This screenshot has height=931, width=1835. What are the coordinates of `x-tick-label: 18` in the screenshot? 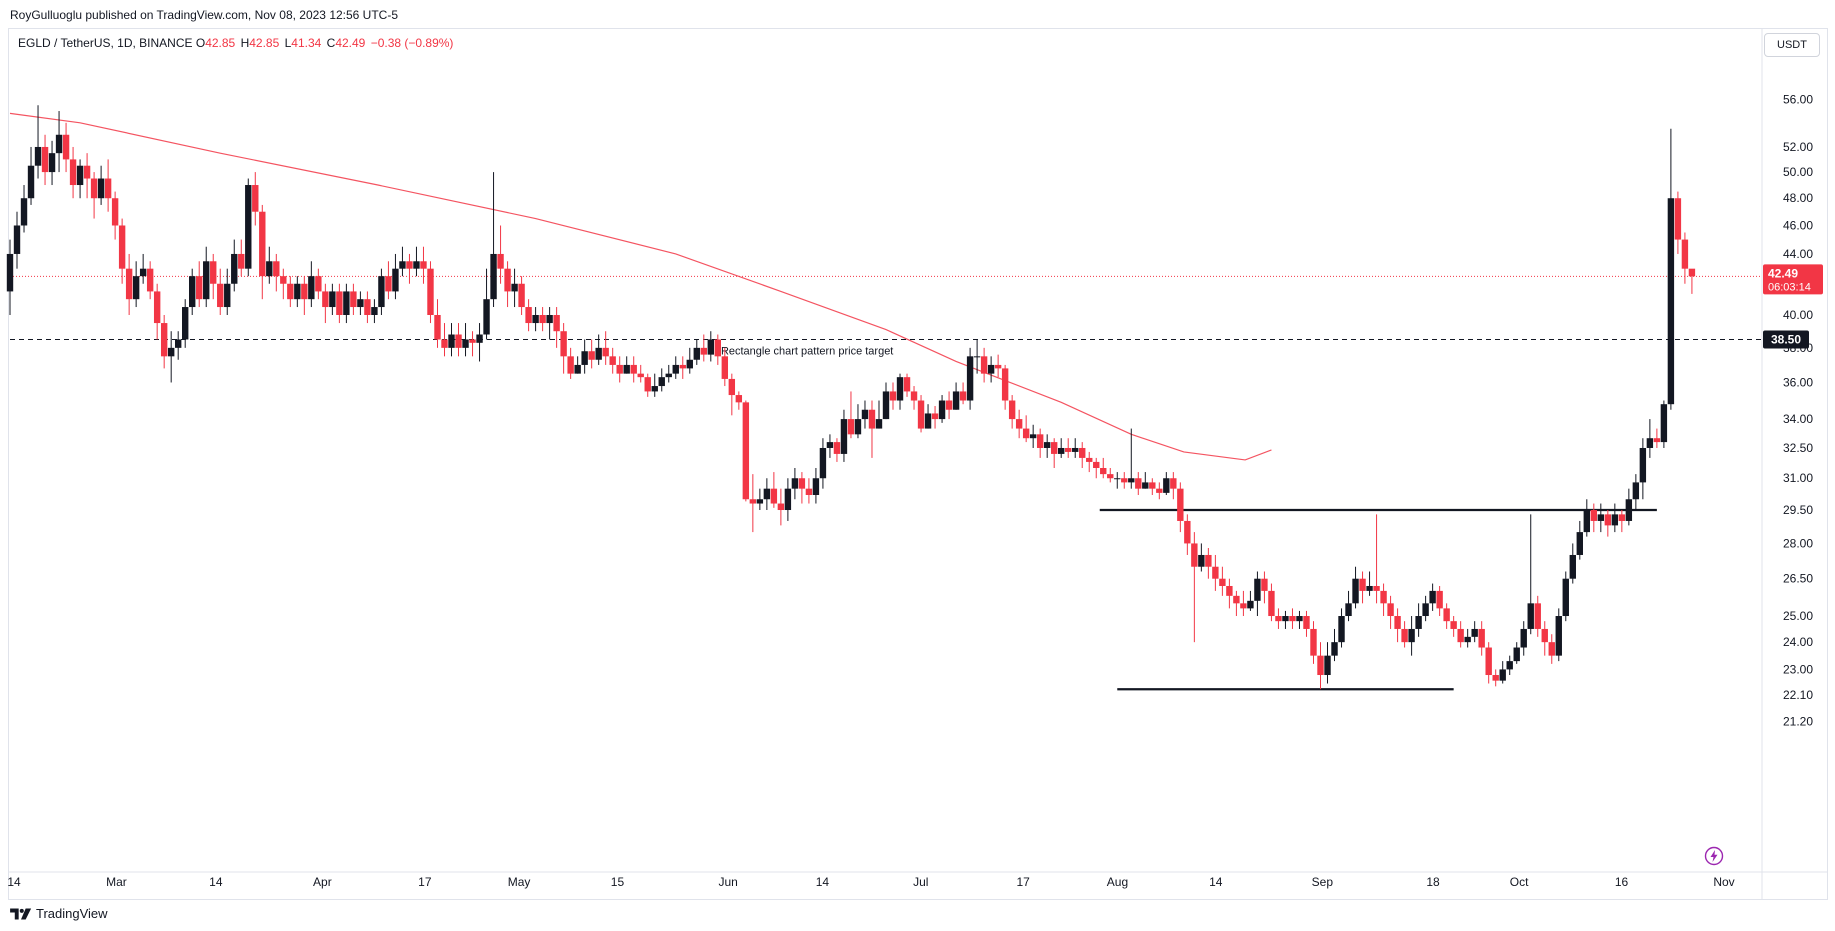 It's located at (1433, 882).